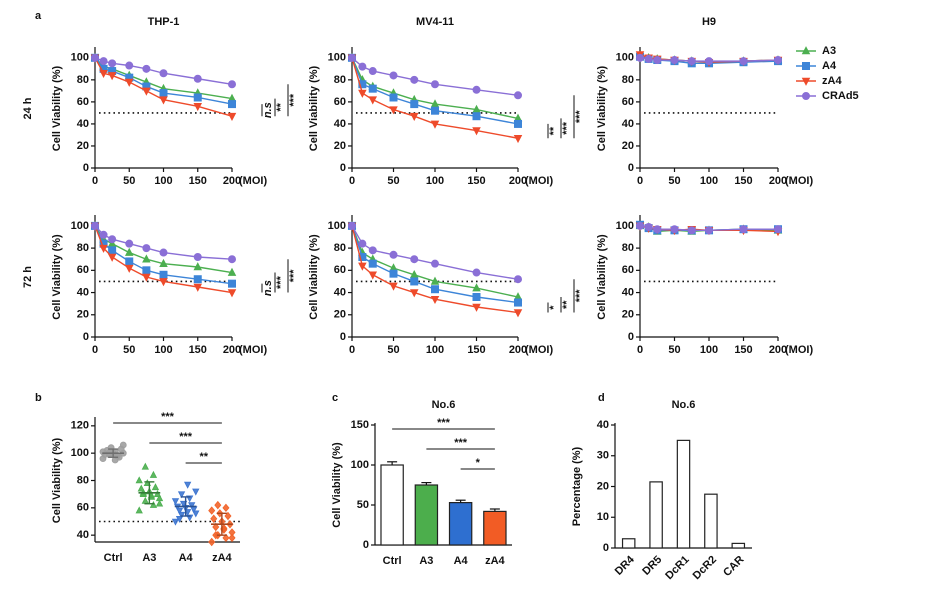 The width and height of the screenshot is (929, 593). What do you see at coordinates (603, 517) in the screenshot?
I see `y-tick-label: 10` at bounding box center [603, 517].